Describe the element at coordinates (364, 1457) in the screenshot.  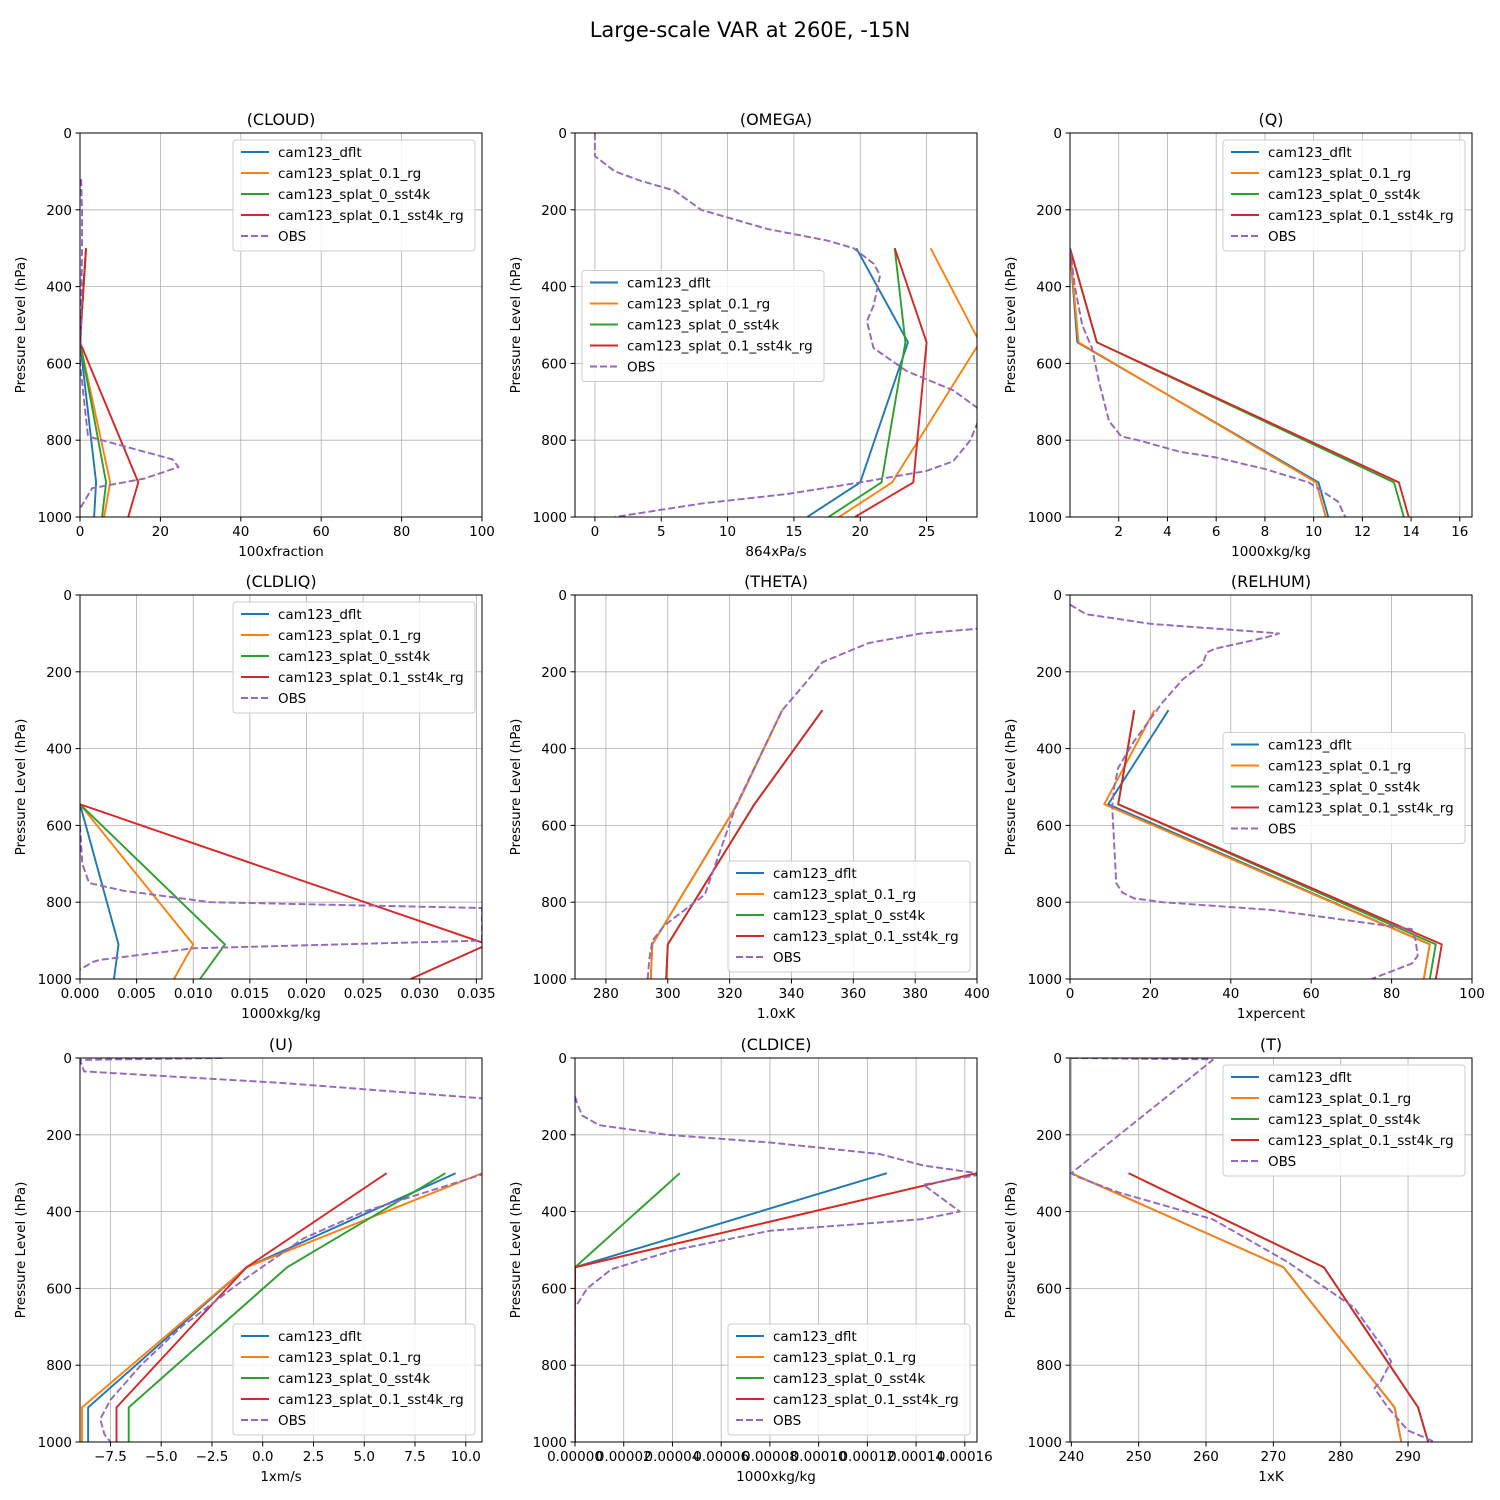
I see `x-tick-label: 5.0` at that location.